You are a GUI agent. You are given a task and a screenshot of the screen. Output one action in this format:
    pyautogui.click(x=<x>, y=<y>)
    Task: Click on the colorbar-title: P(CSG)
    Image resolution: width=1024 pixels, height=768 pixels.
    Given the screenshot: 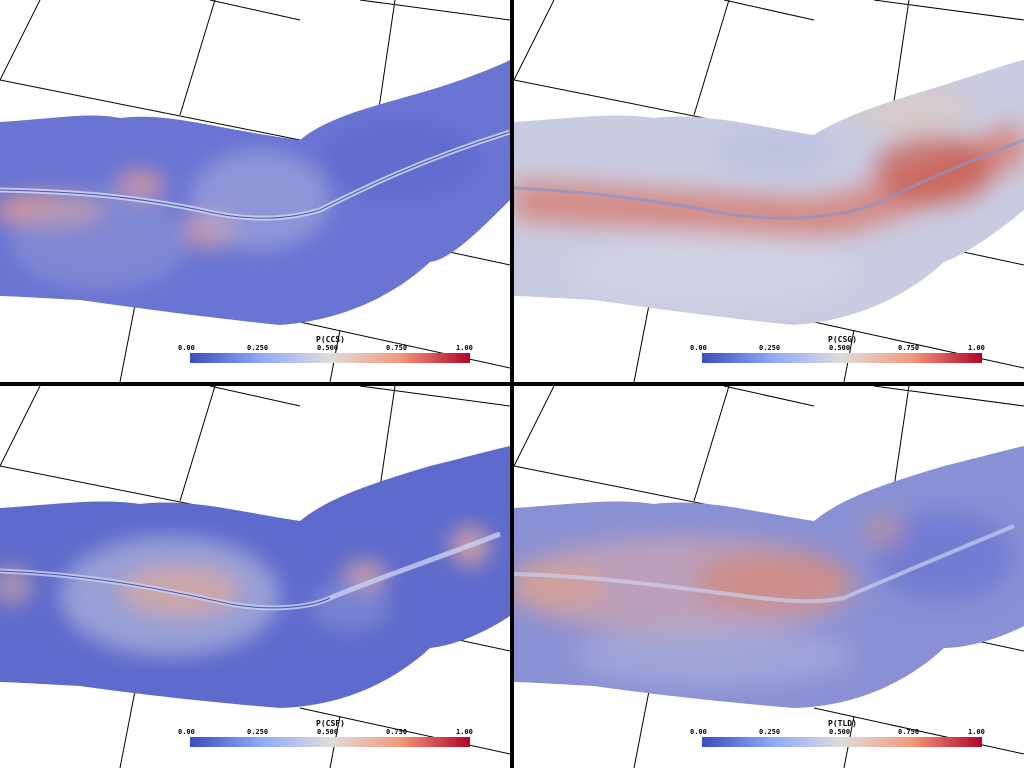 What is the action you would take?
    pyautogui.click(x=842, y=339)
    